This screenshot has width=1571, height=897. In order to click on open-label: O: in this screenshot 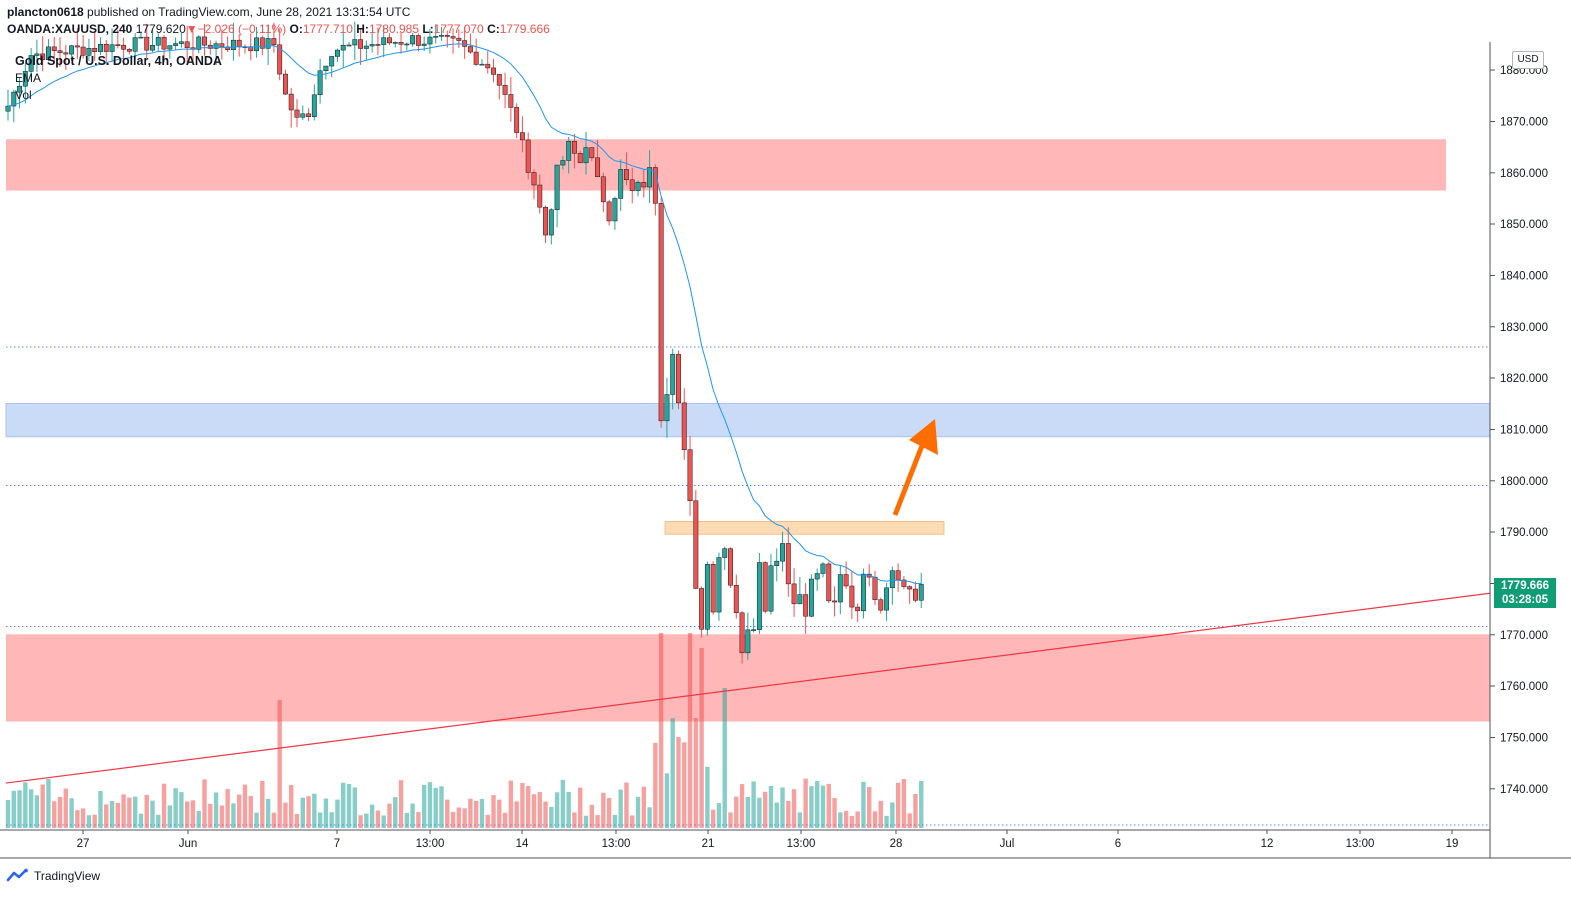, I will do `click(296, 29)`.